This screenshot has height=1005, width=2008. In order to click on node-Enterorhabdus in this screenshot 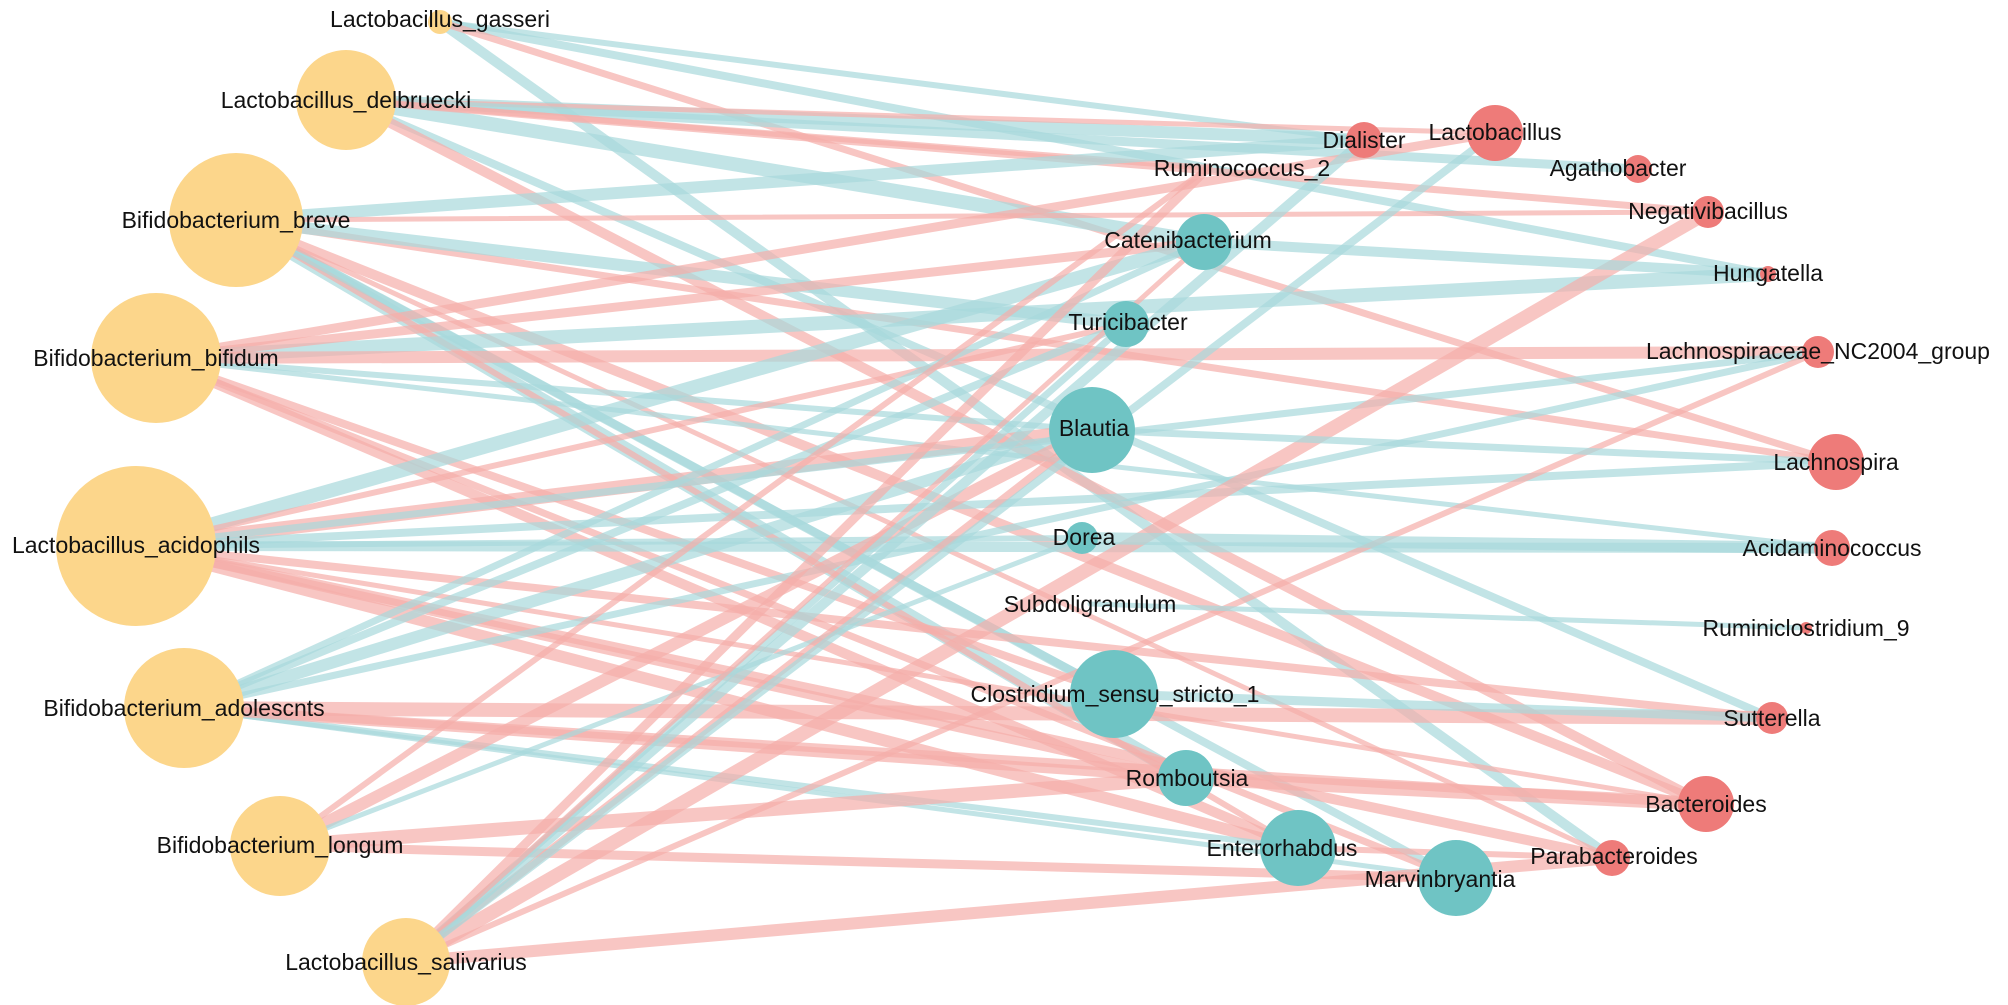, I will do `click(1298, 848)`.